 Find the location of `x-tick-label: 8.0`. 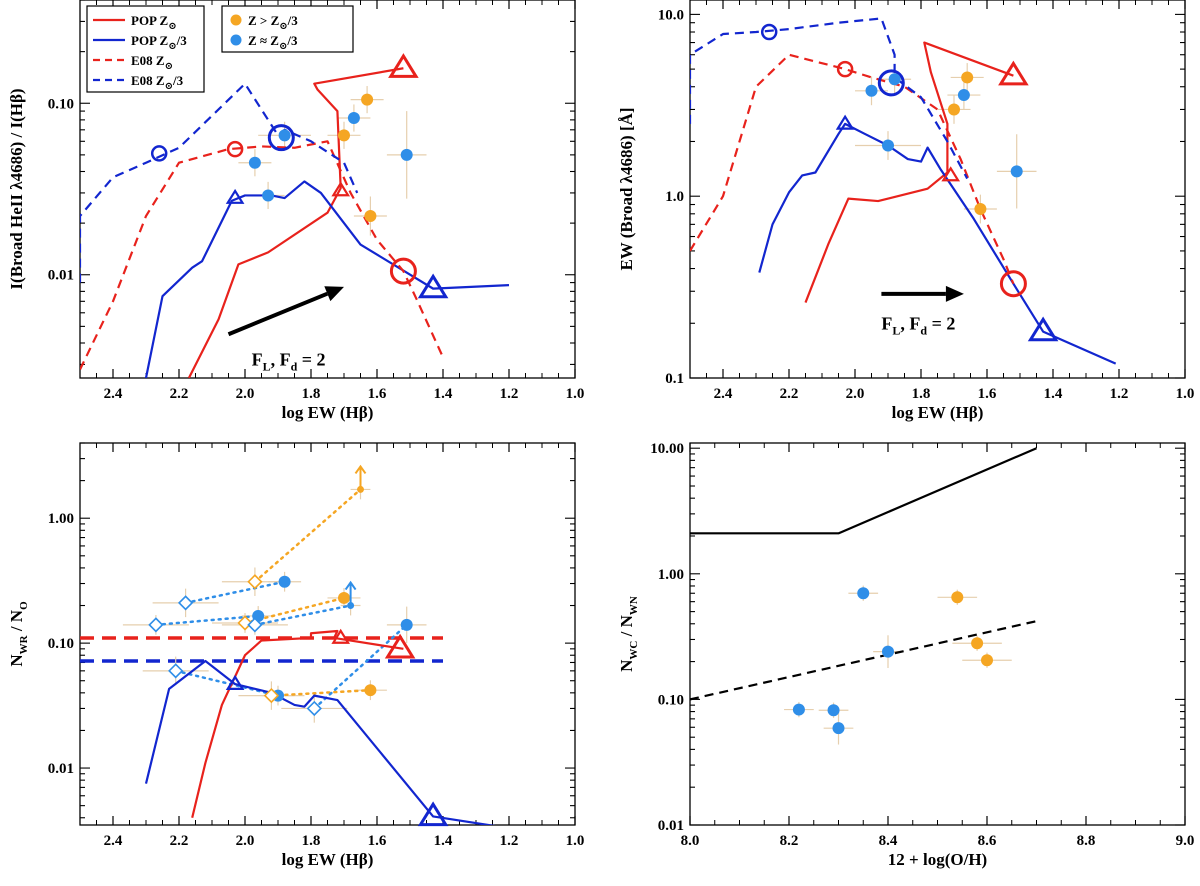

x-tick-label: 8.0 is located at coordinates (690, 841).